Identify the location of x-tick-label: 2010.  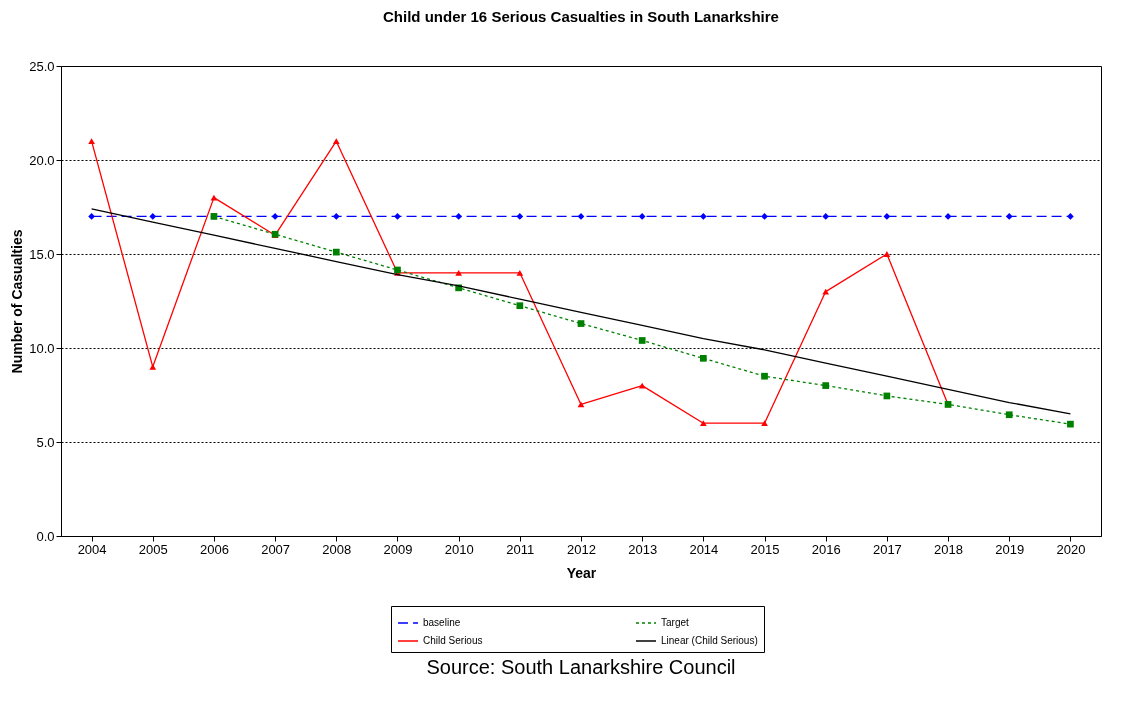
(459, 549).